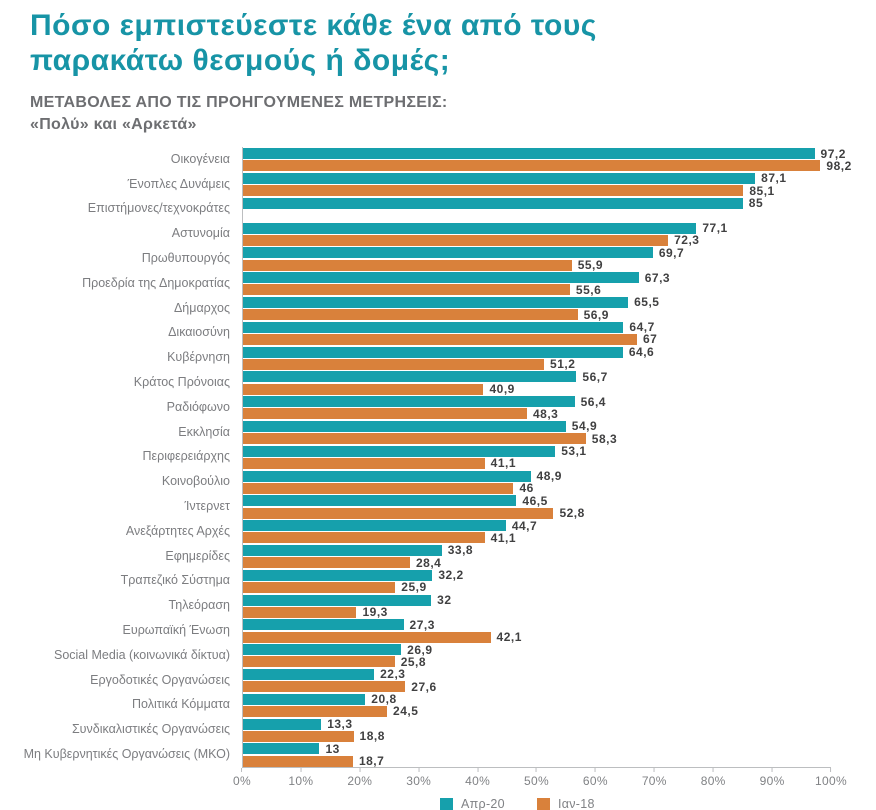 Image resolution: width=876 pixels, height=810 pixels. I want to click on page-title-line1: Πόσο εμπιστεύεστε κάθε ένα από τους, so click(313, 25).